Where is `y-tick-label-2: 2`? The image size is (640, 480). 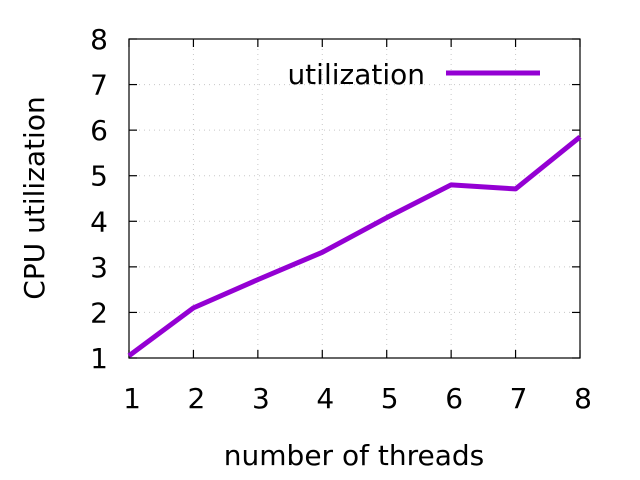 y-tick-label-2: 2 is located at coordinates (99, 312).